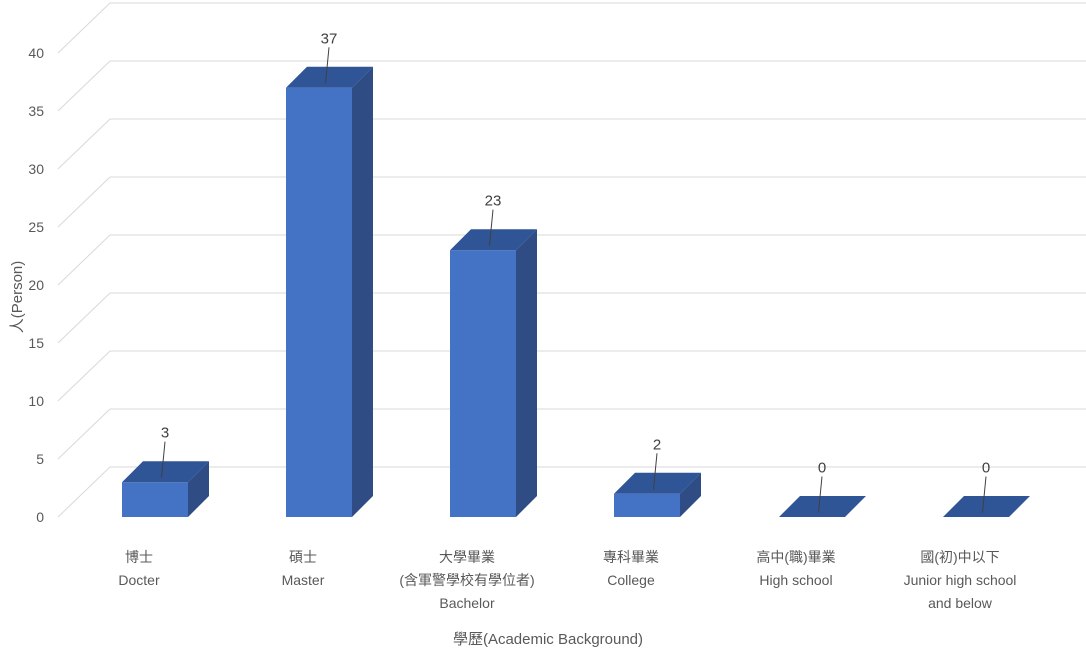 The height and width of the screenshot is (655, 1086). What do you see at coordinates (40, 459) in the screenshot?
I see `y-tick-label: 5` at bounding box center [40, 459].